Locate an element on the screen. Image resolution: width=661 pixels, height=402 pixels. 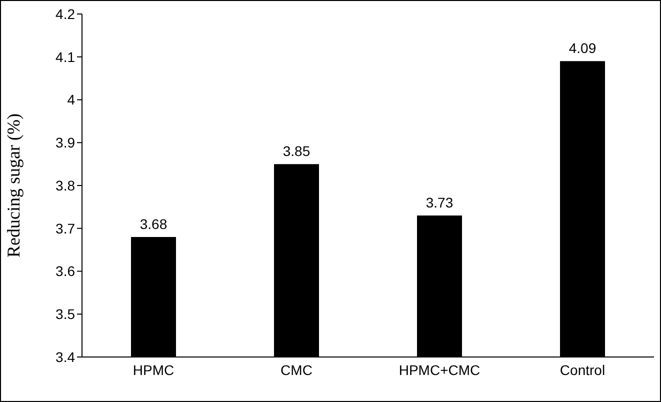
x-tick-label: HPMC+CMC is located at coordinates (439, 370).